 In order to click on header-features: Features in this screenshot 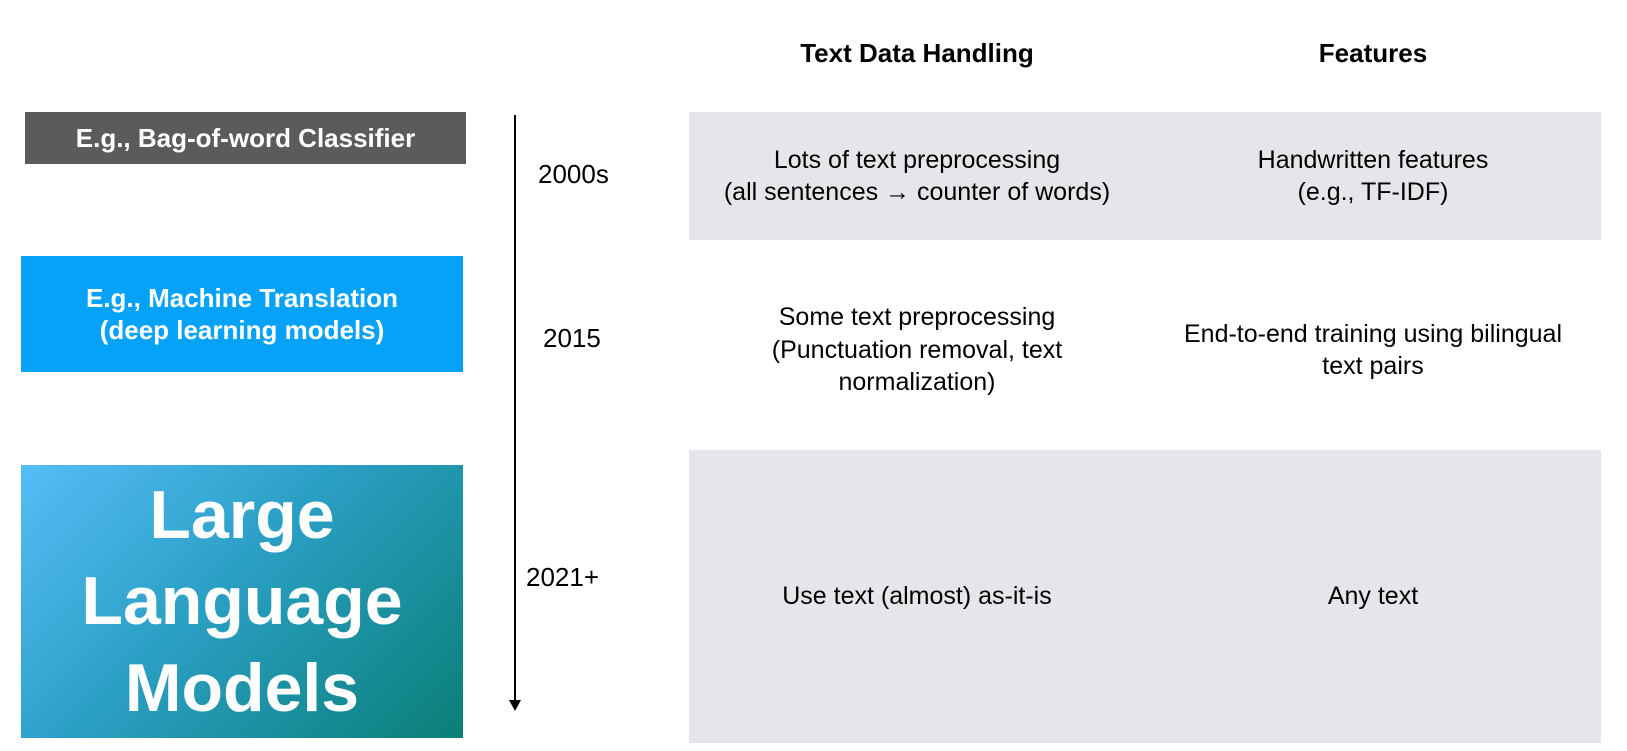, I will do `click(1373, 53)`.